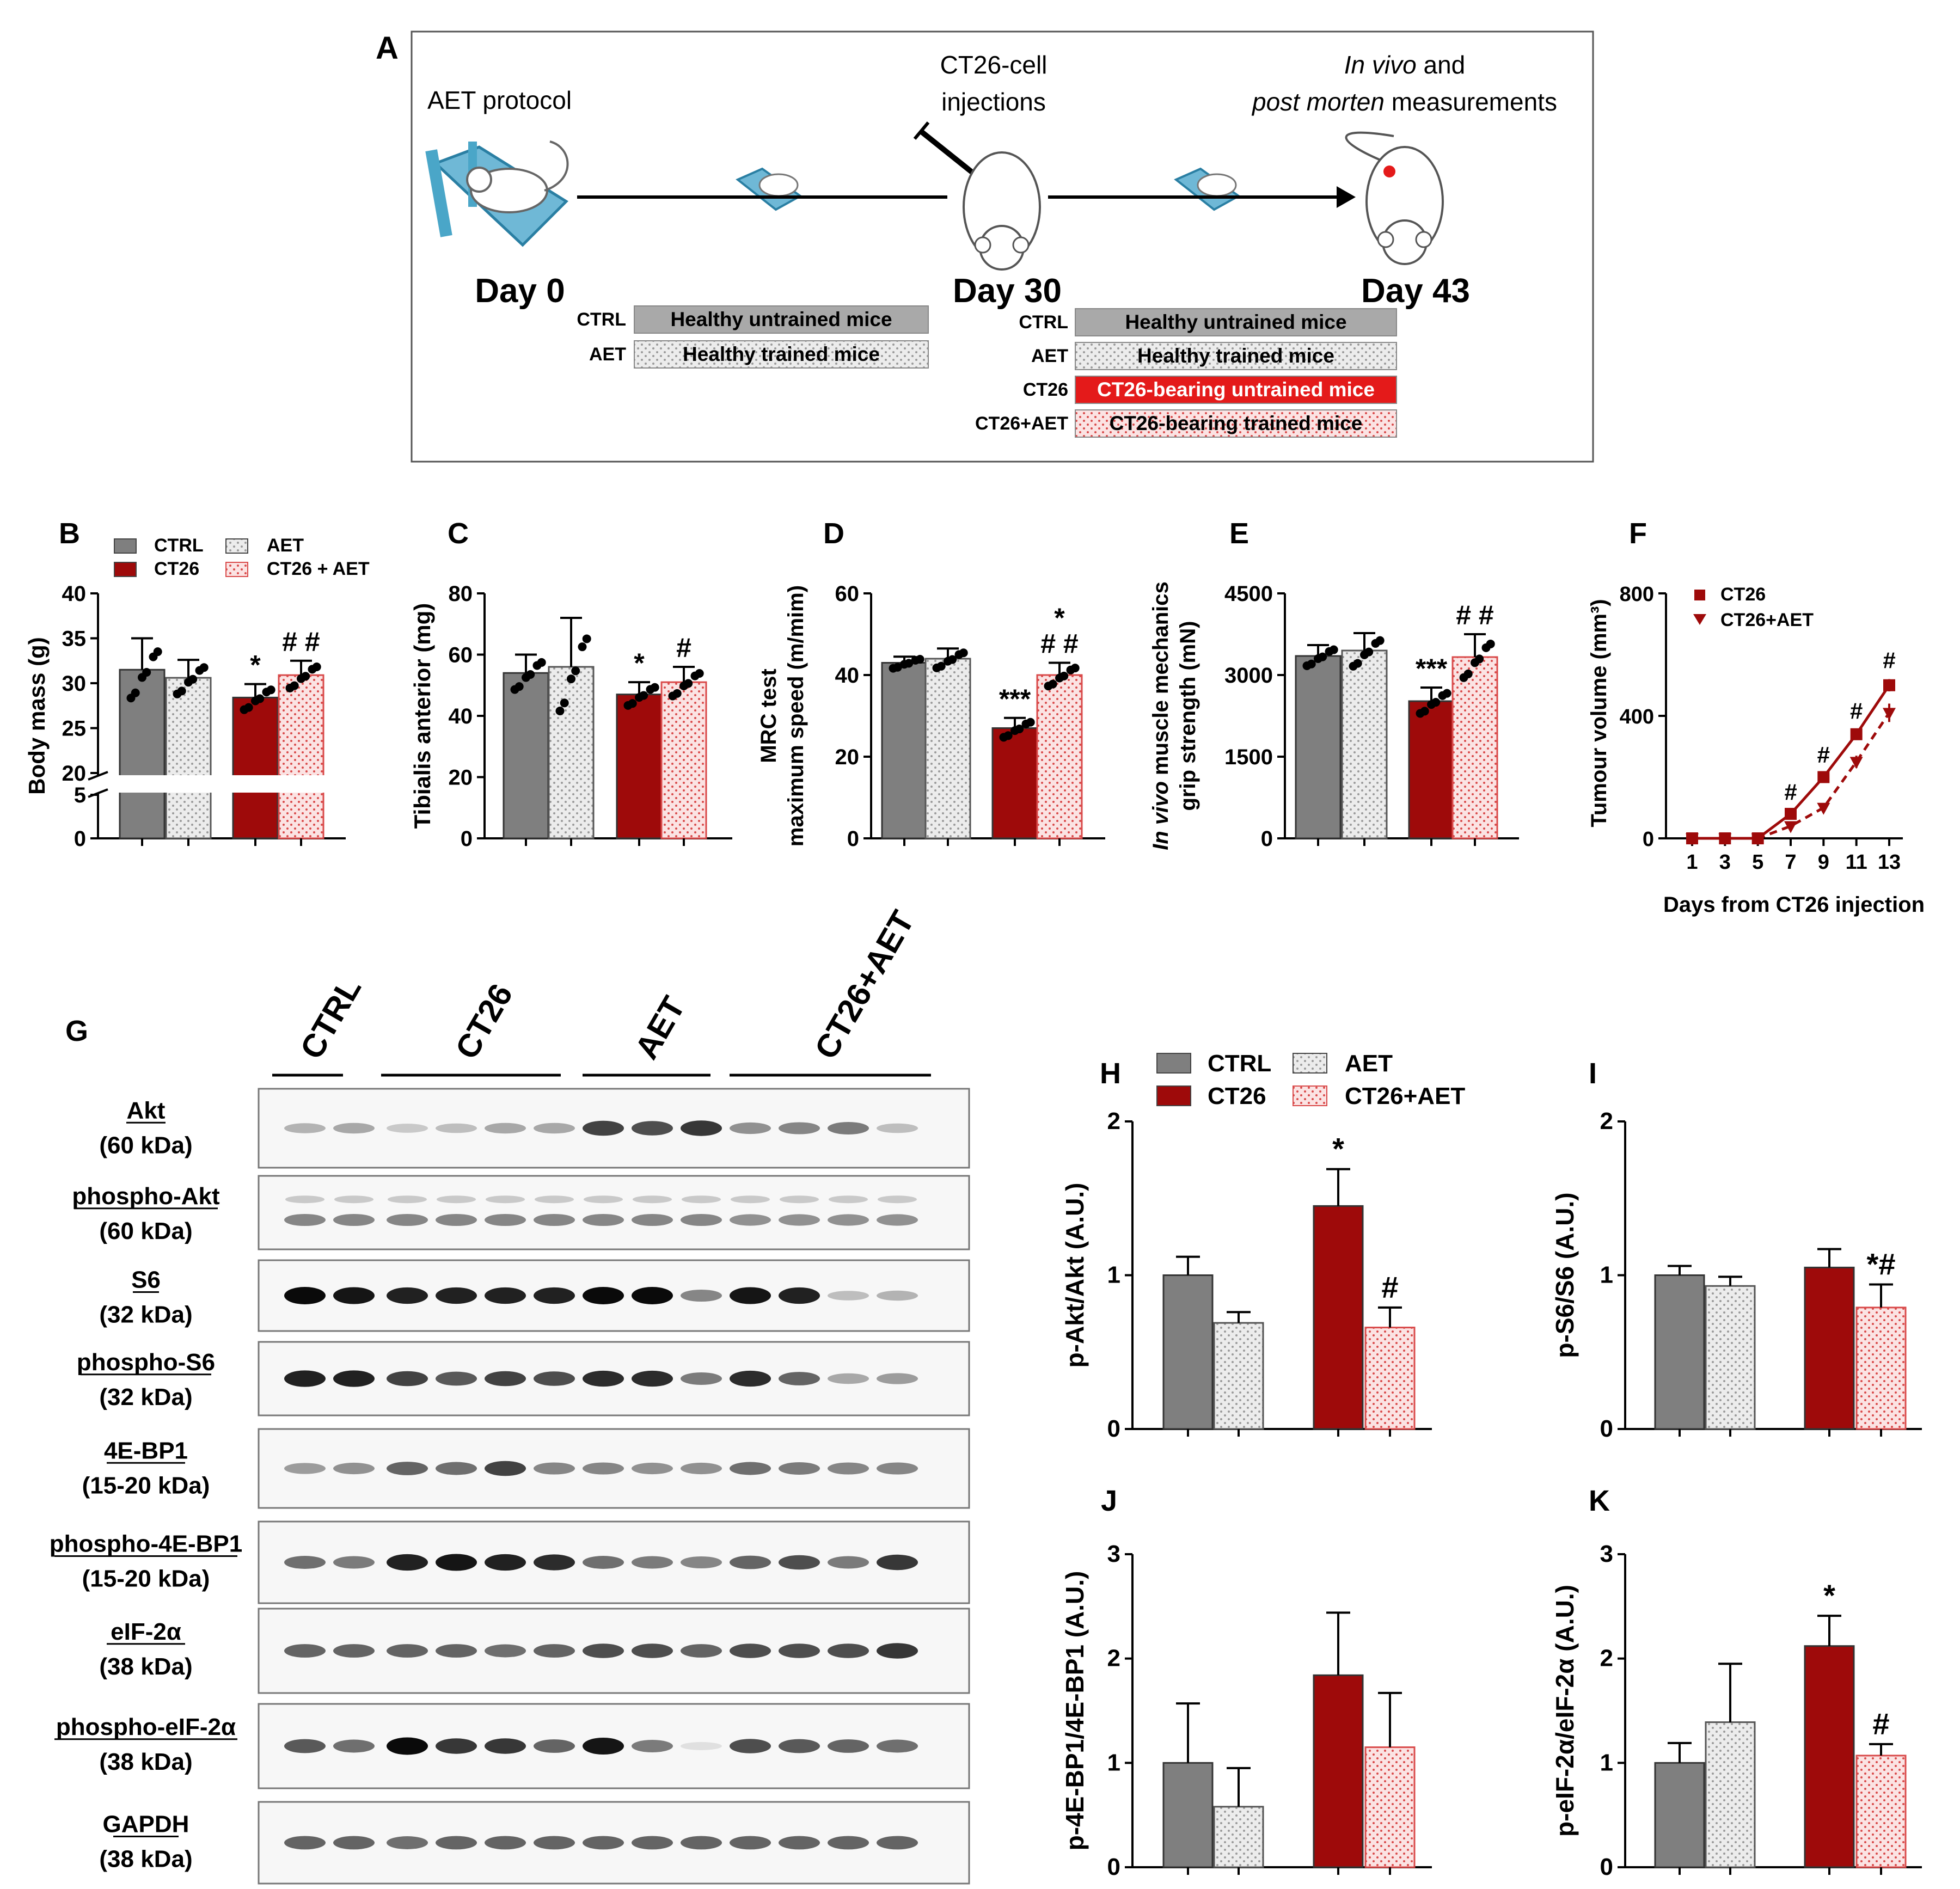 This screenshot has width=1960, height=1889. Describe the element at coordinates (499, 100) in the screenshot. I see `aet-protocol-label: AET protocol` at that location.